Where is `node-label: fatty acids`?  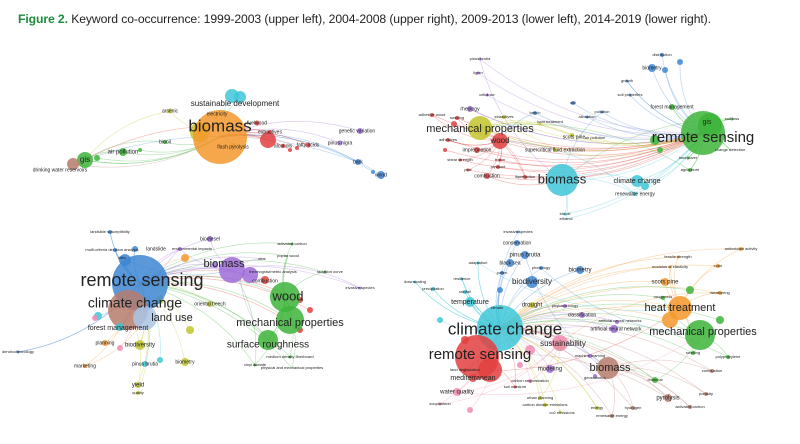
node-label: fatty acids is located at coordinates (308, 145).